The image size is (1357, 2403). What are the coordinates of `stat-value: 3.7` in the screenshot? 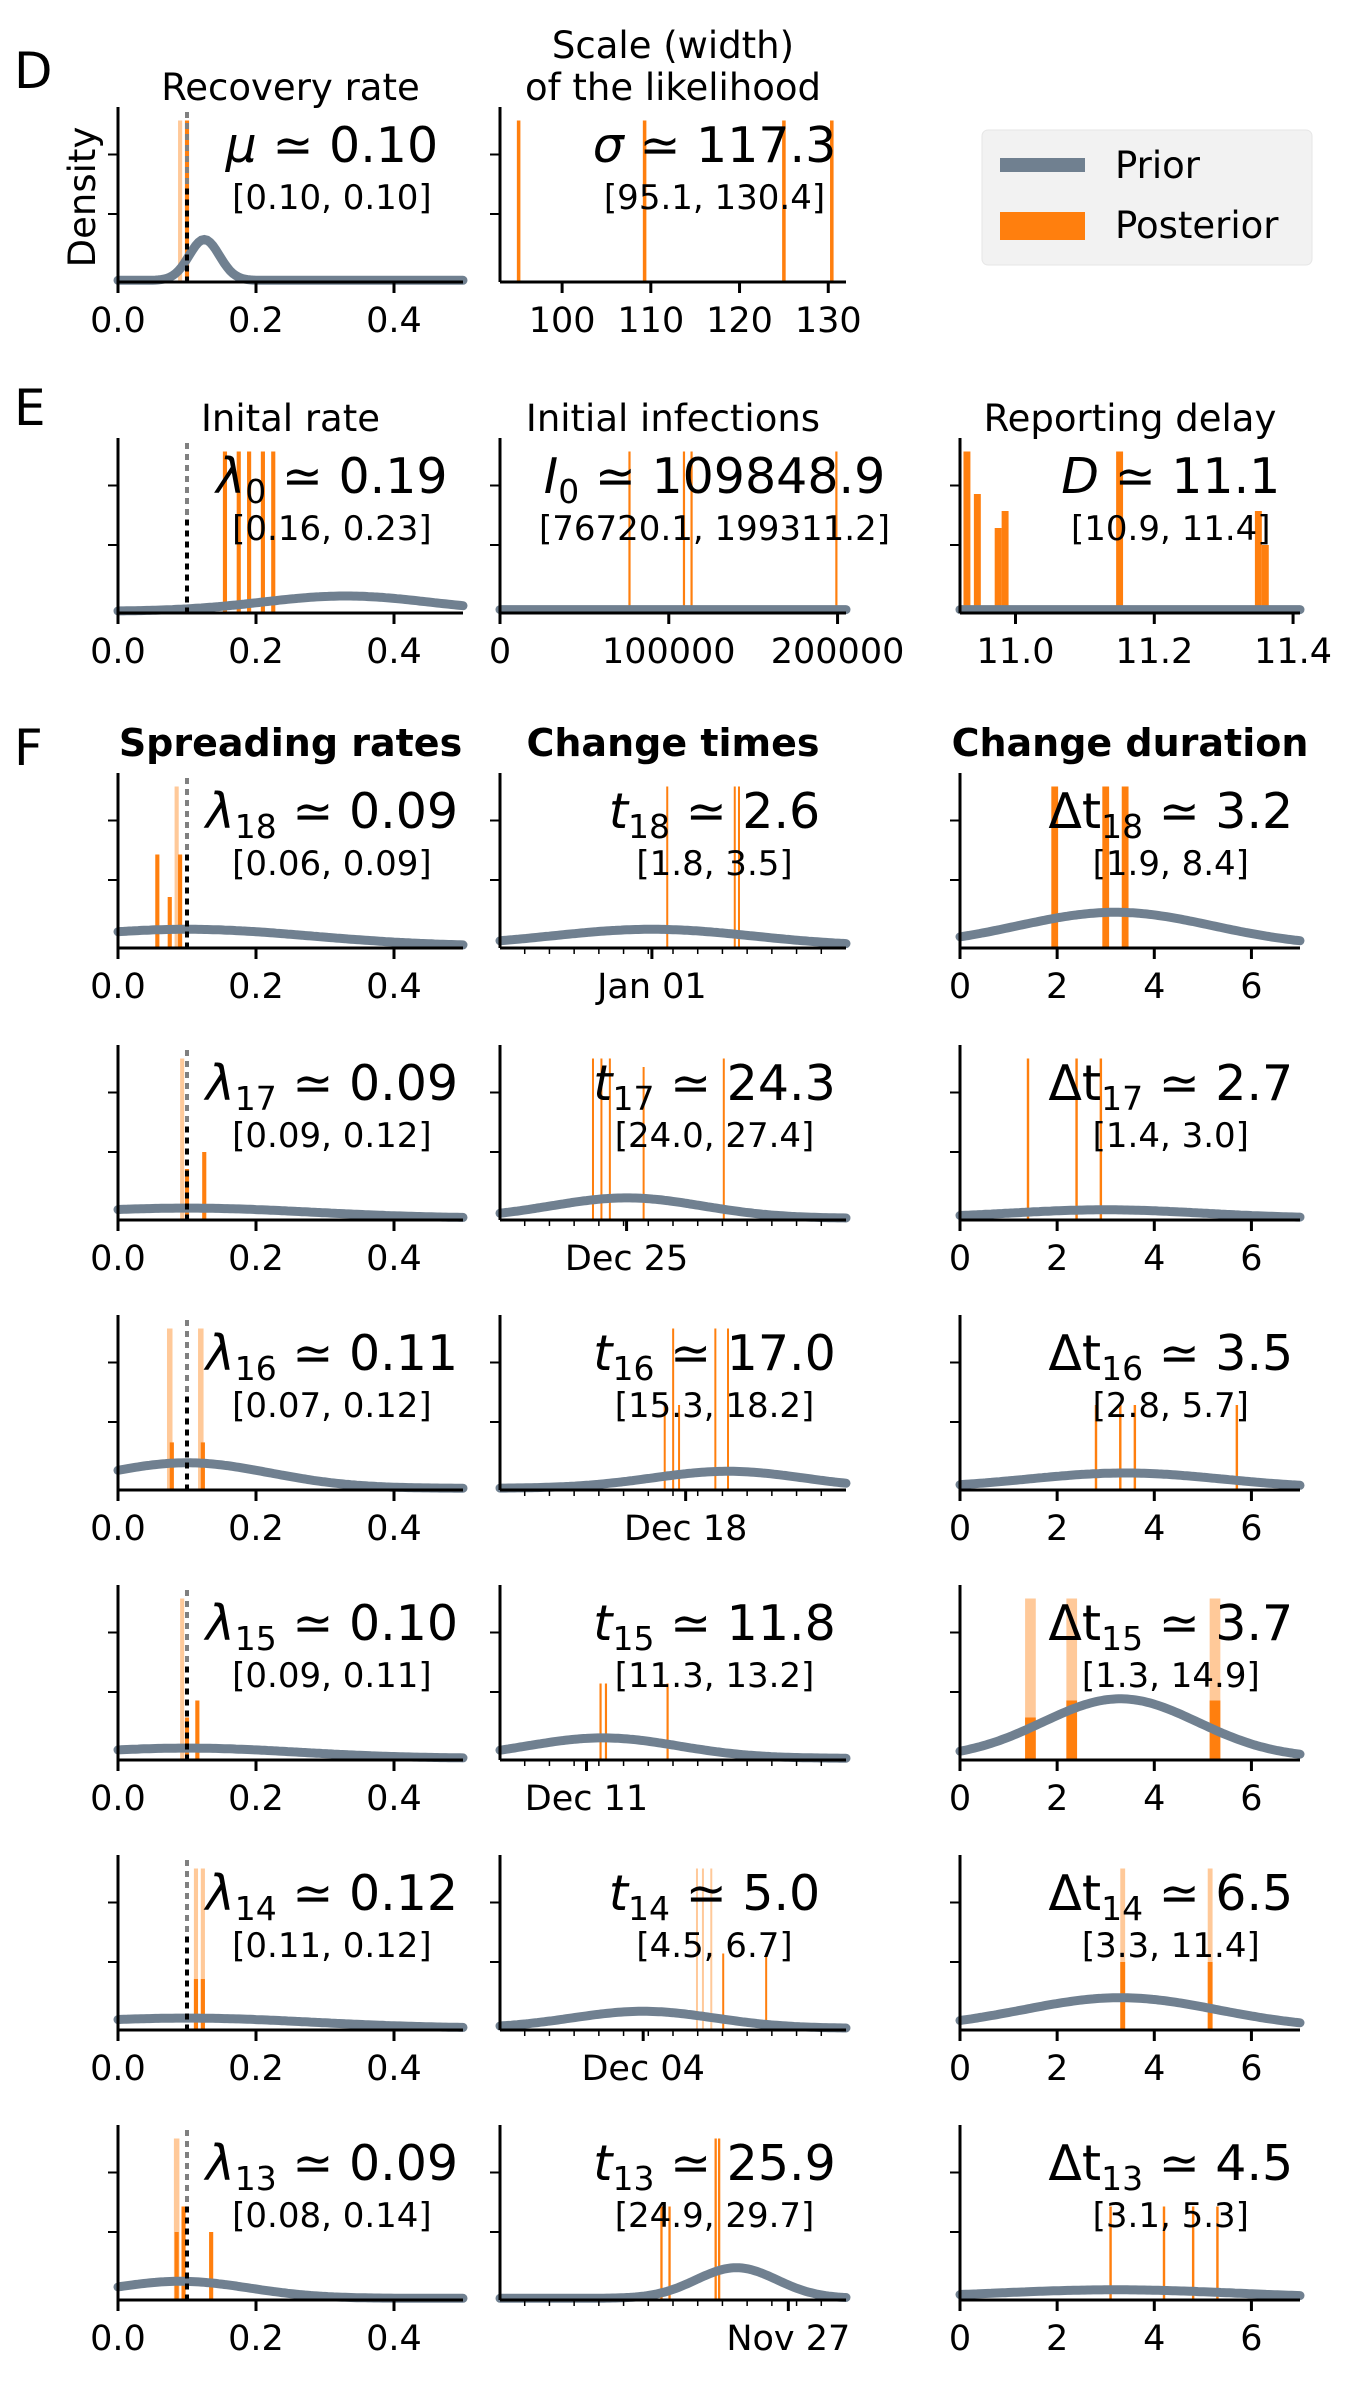 It's located at (1254, 1623).